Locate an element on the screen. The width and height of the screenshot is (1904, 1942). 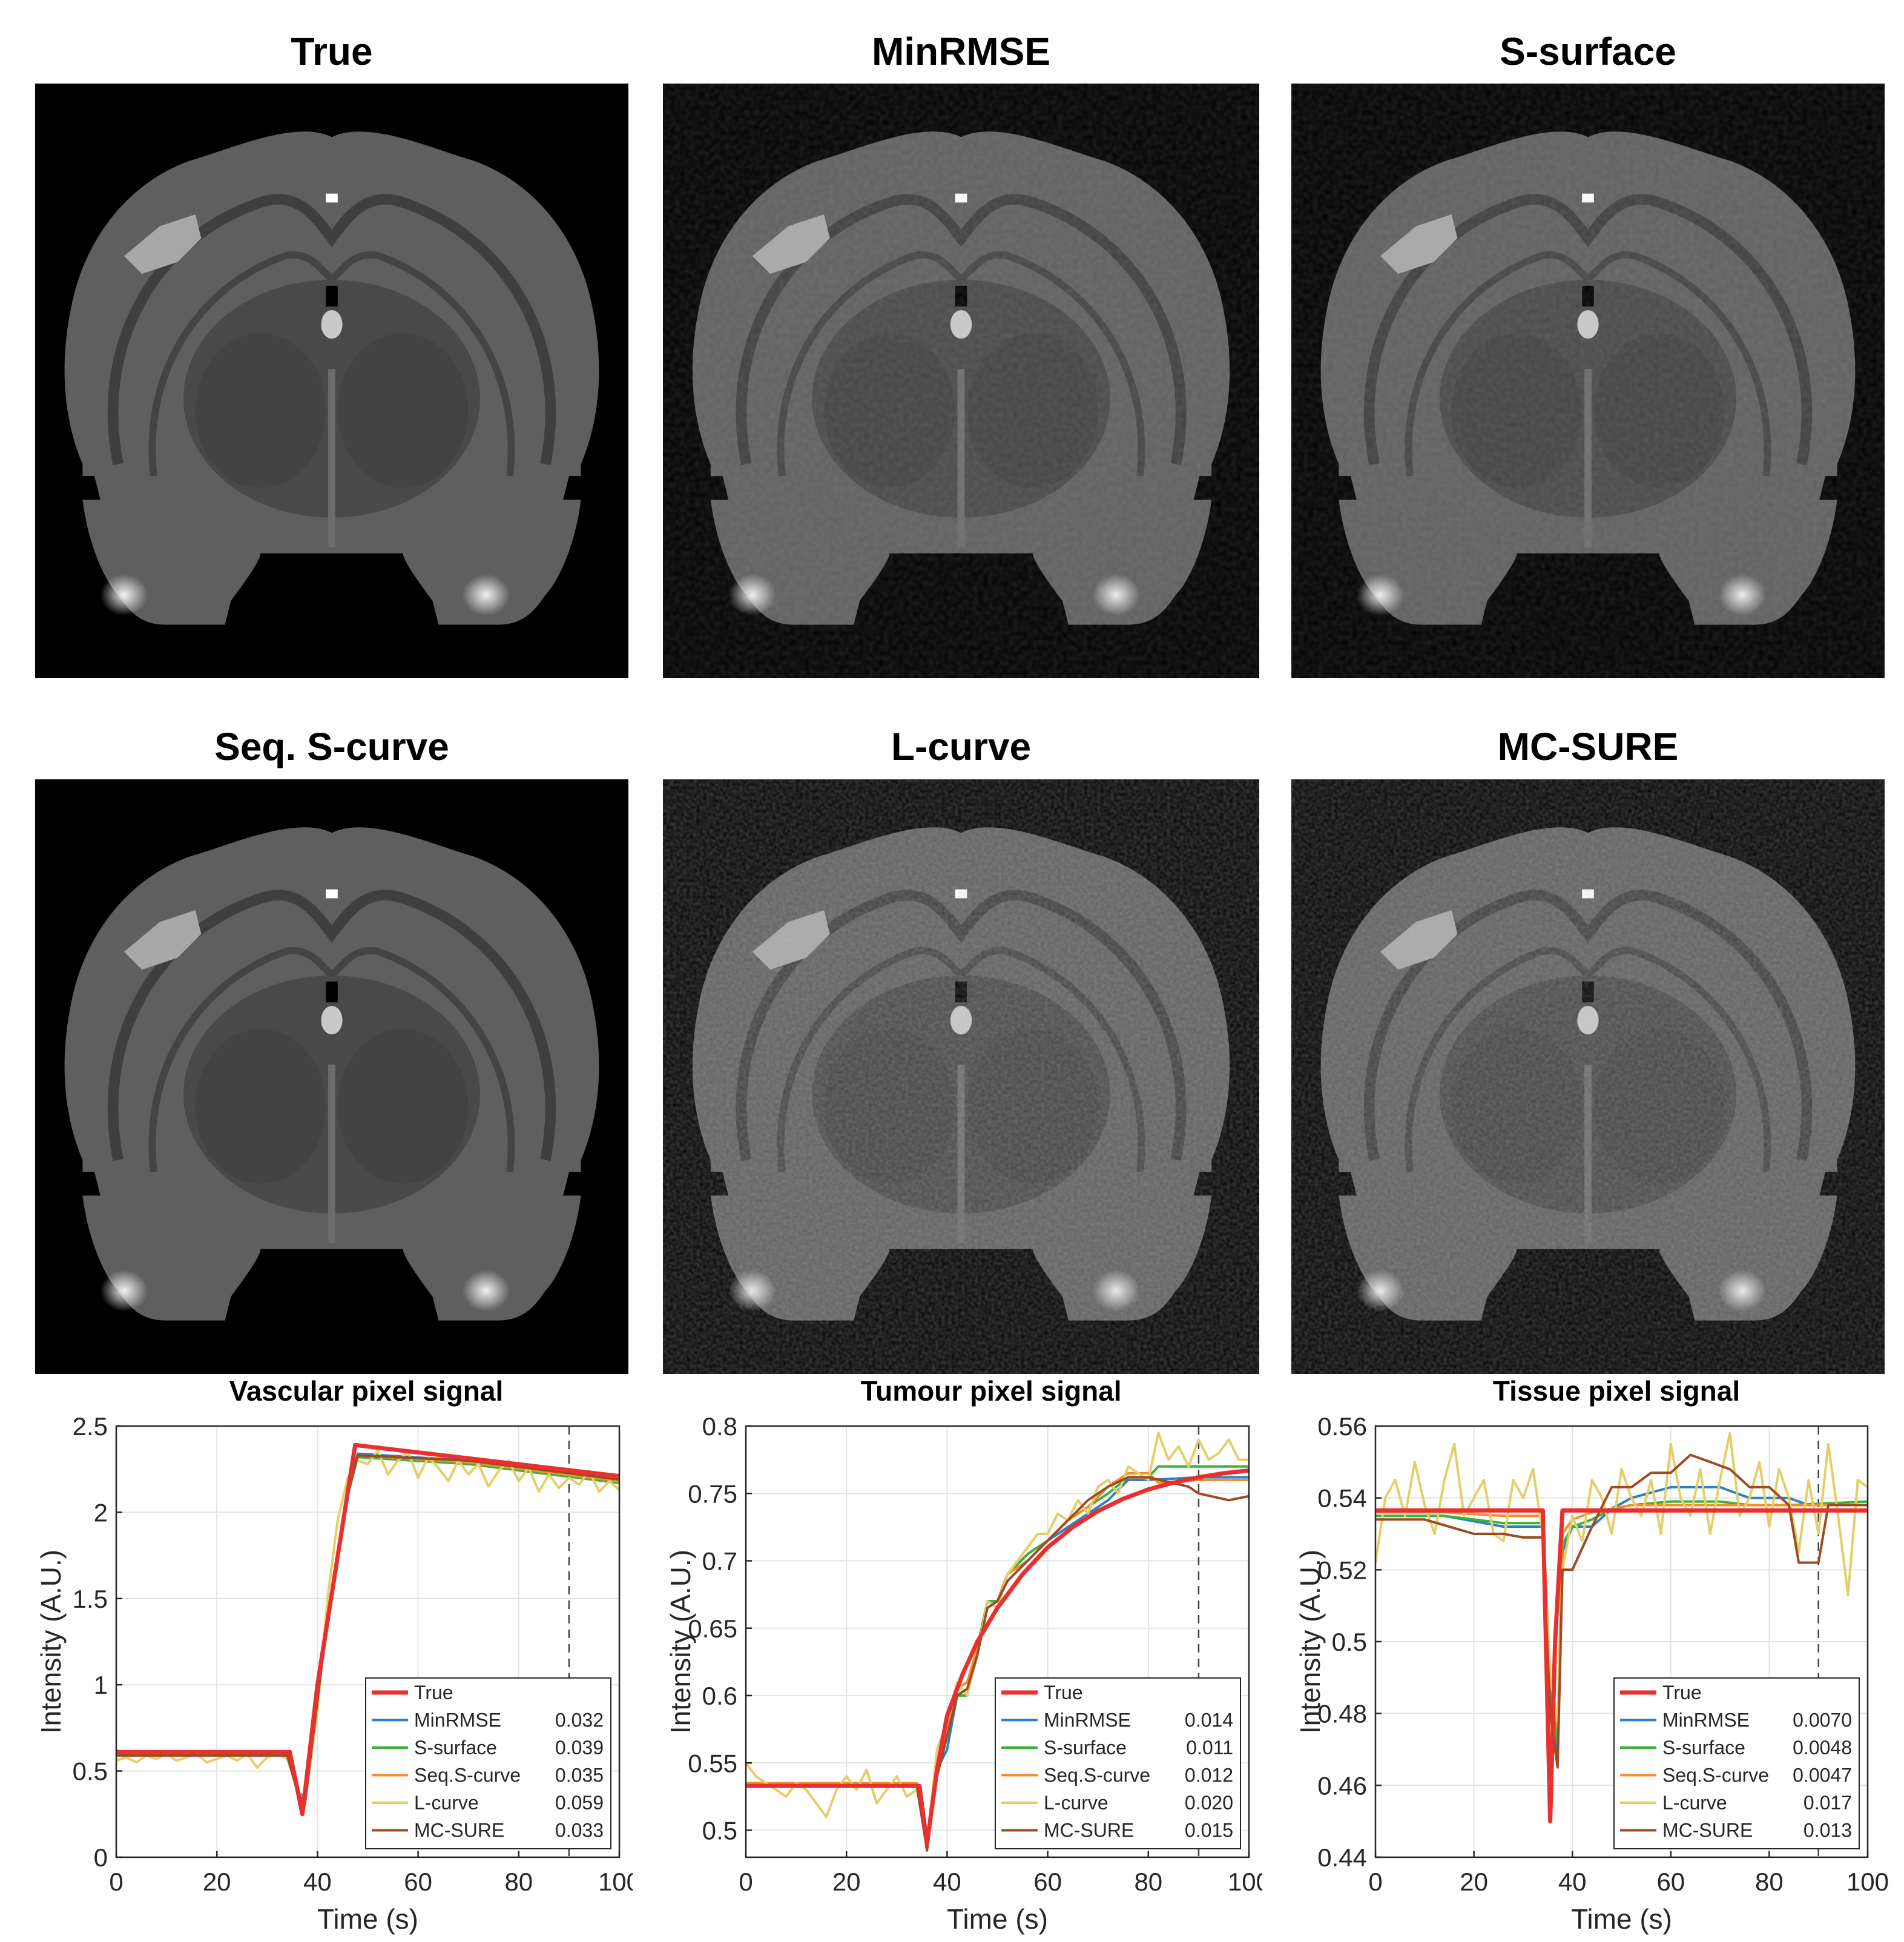
series-line-mc-sure is located at coordinates (1622, 1611).